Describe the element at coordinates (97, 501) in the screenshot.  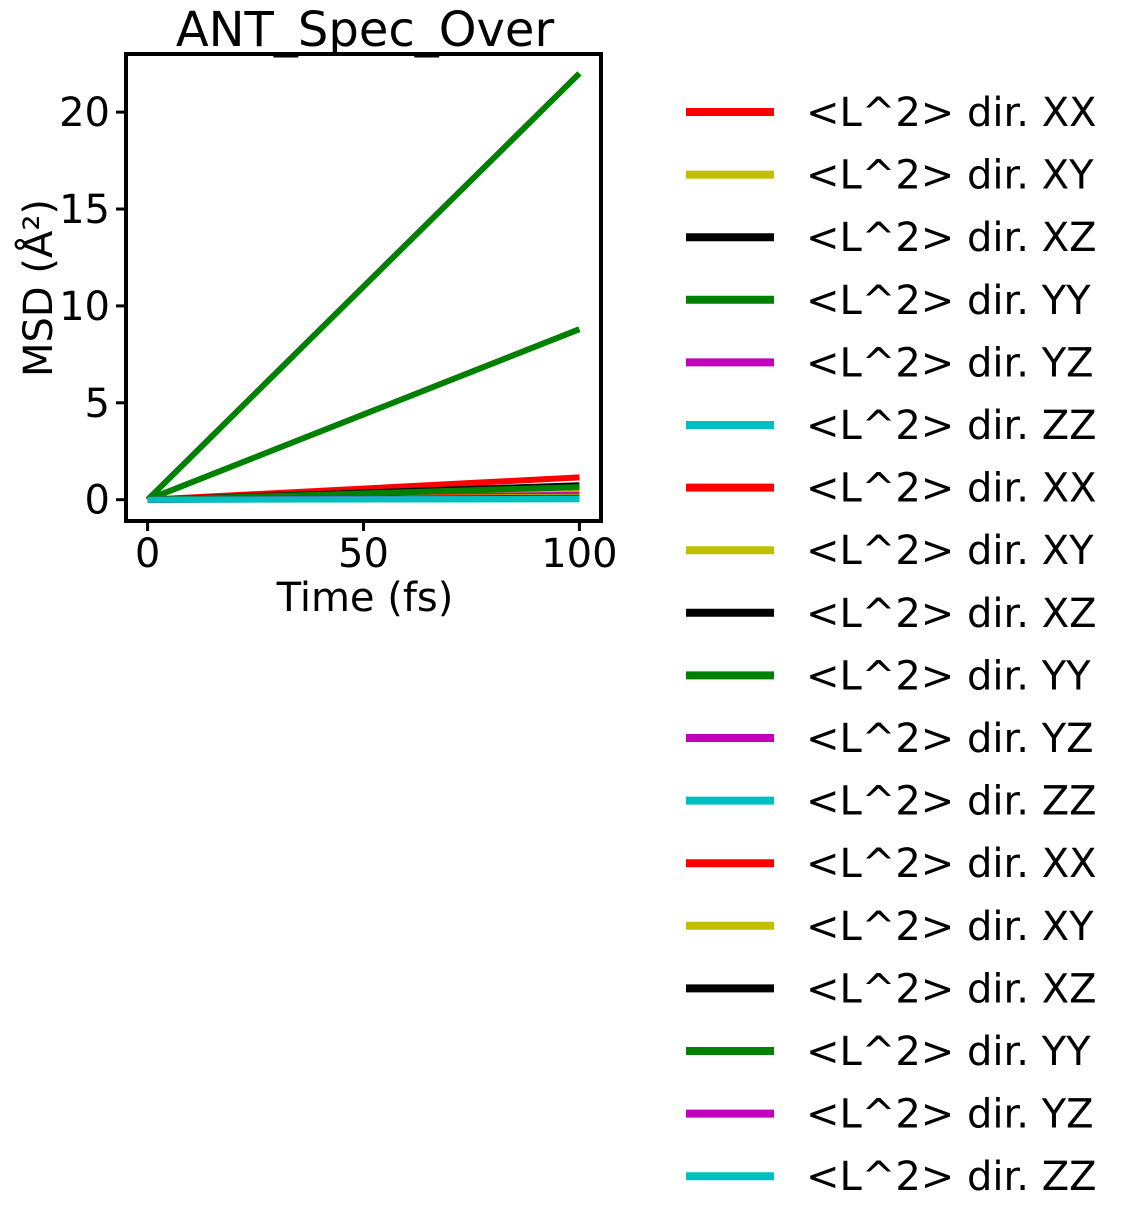
I see `y-tick-label: 0` at that location.